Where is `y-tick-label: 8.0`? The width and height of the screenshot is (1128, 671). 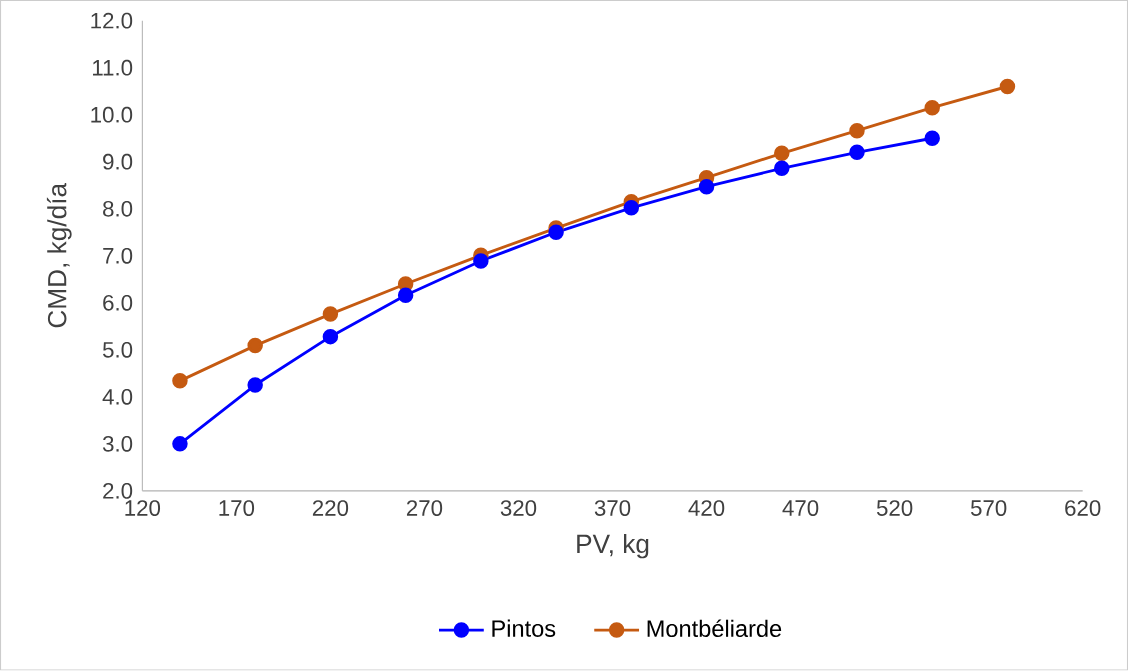
y-tick-label: 8.0 is located at coordinates (118, 209).